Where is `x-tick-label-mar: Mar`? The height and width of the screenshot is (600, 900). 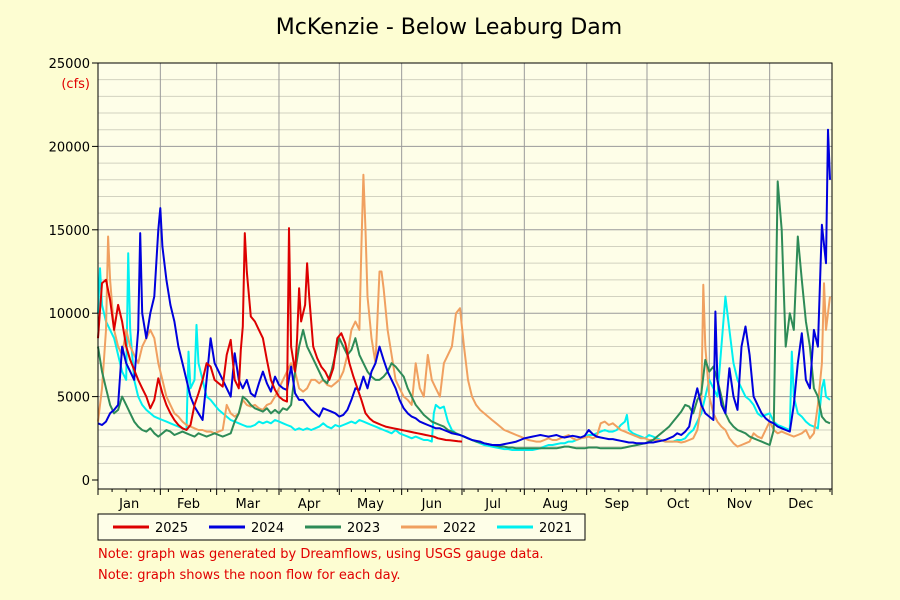
x-tick-label-mar: Mar is located at coordinates (248, 504).